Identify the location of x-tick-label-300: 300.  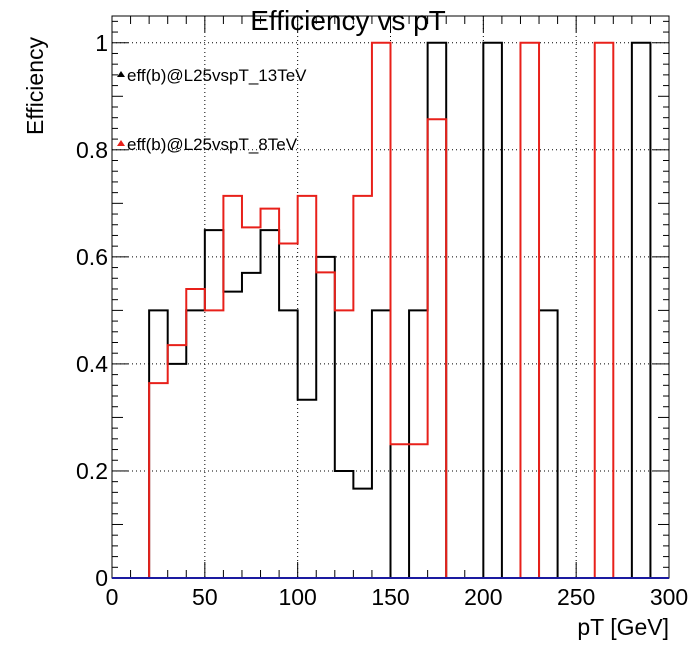
(669, 597).